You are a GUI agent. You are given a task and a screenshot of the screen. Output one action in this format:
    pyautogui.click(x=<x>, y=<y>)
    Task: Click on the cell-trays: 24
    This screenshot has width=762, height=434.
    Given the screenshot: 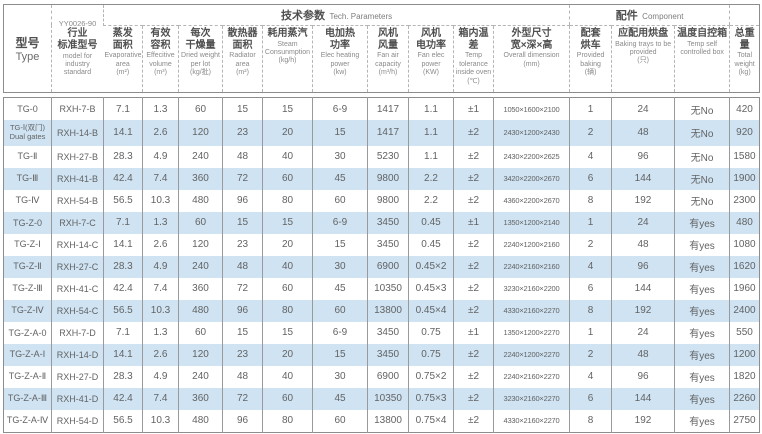 What is the action you would take?
    pyautogui.click(x=643, y=109)
    